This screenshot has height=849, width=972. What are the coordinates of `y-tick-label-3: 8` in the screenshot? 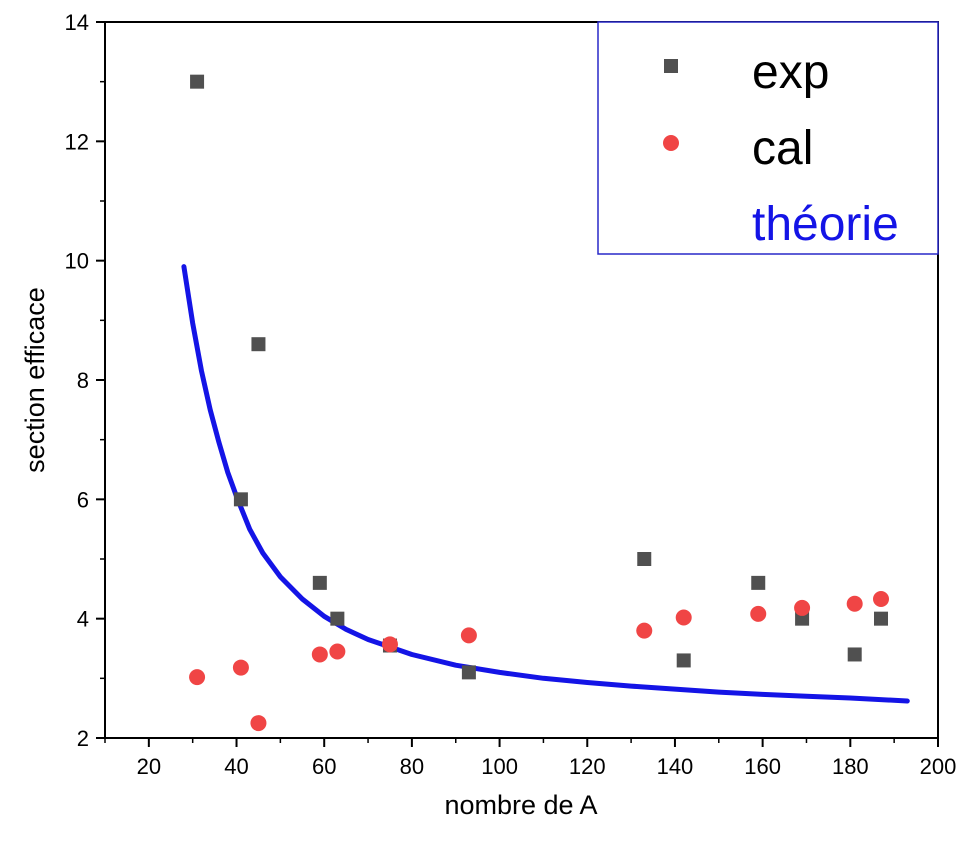 It's located at (83, 380).